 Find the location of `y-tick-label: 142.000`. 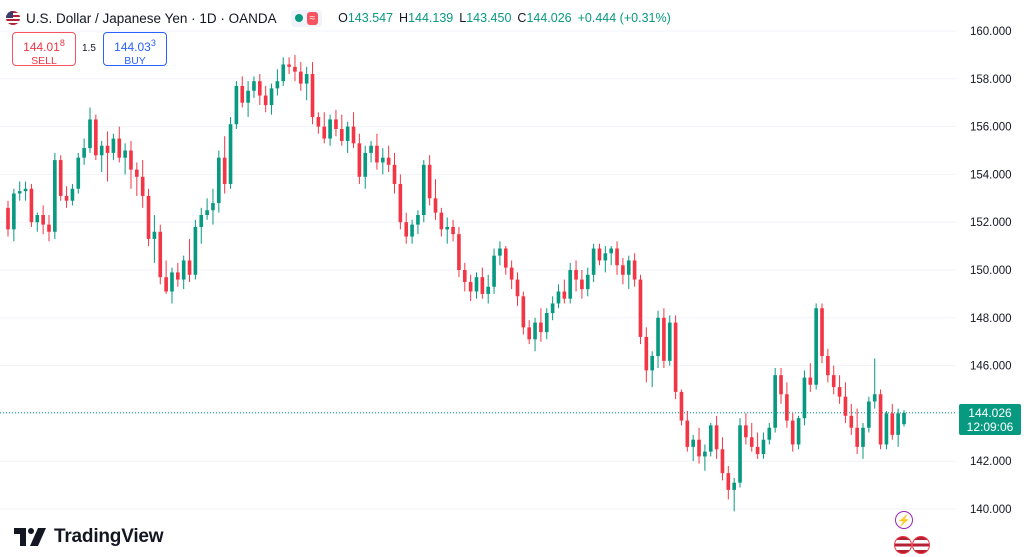

y-tick-label: 142.000 is located at coordinates (991, 462).